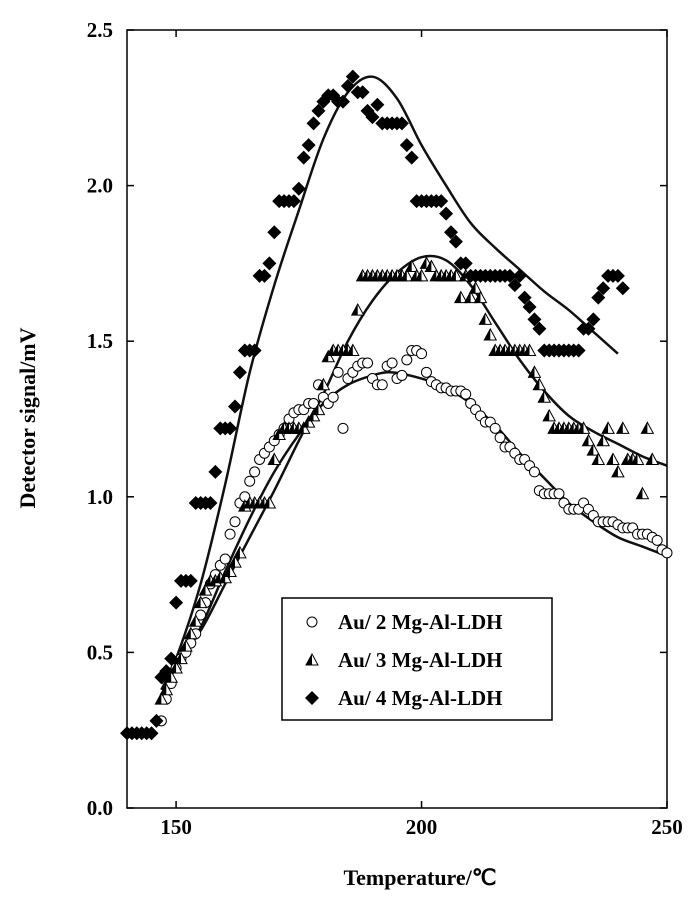  Describe the element at coordinates (420, 622) in the screenshot. I see `legend-label-1: Au/ 2 Mg-Al-LDH` at that location.